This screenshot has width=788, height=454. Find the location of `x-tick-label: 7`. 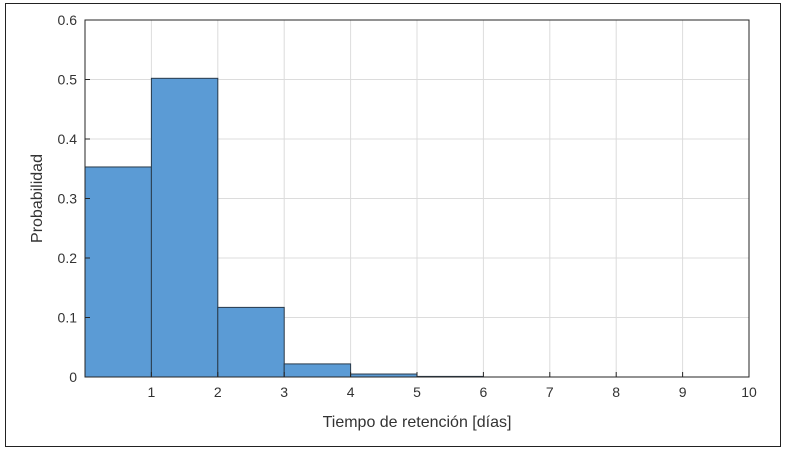

x-tick-label: 7 is located at coordinates (550, 392).